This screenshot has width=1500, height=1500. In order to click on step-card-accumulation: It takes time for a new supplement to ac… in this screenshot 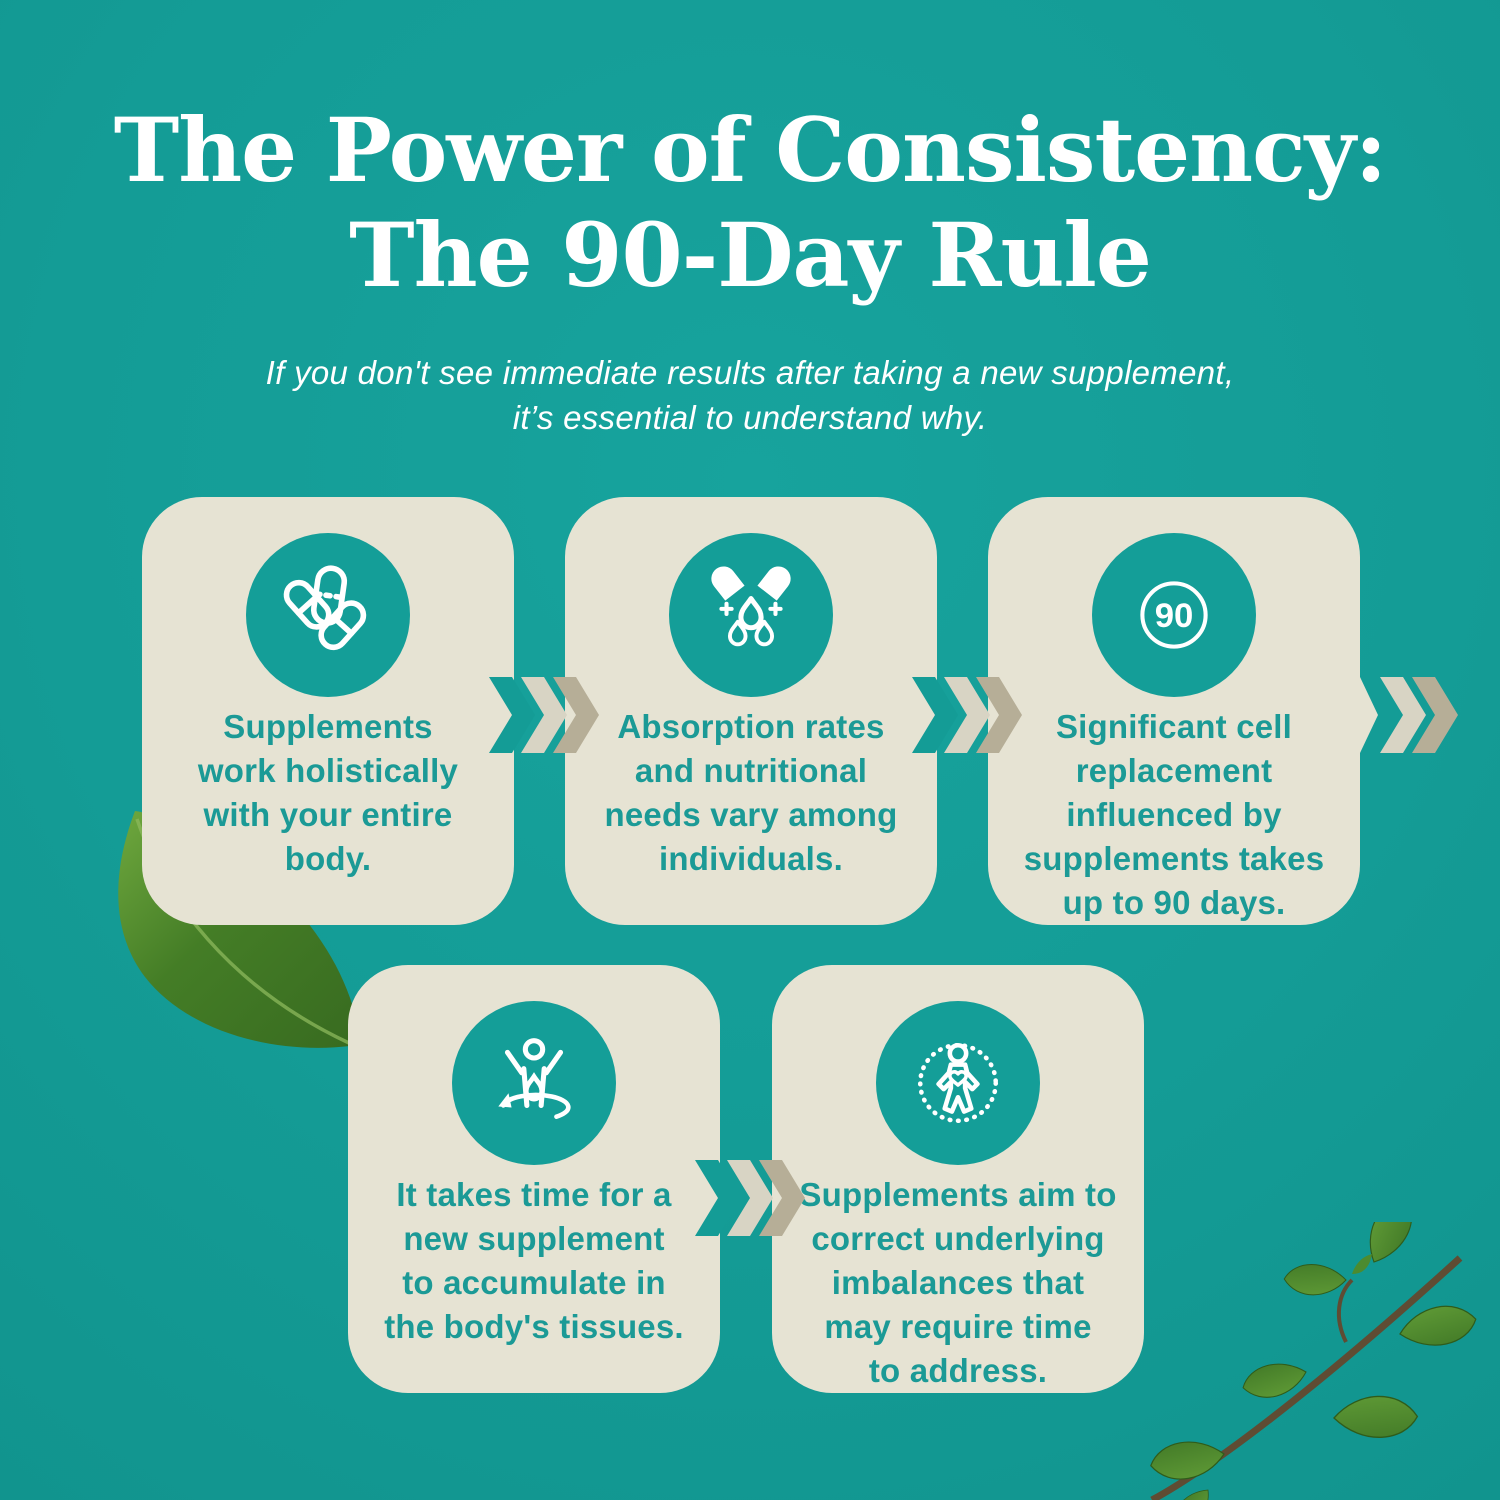, I will do `click(534, 1179)`.